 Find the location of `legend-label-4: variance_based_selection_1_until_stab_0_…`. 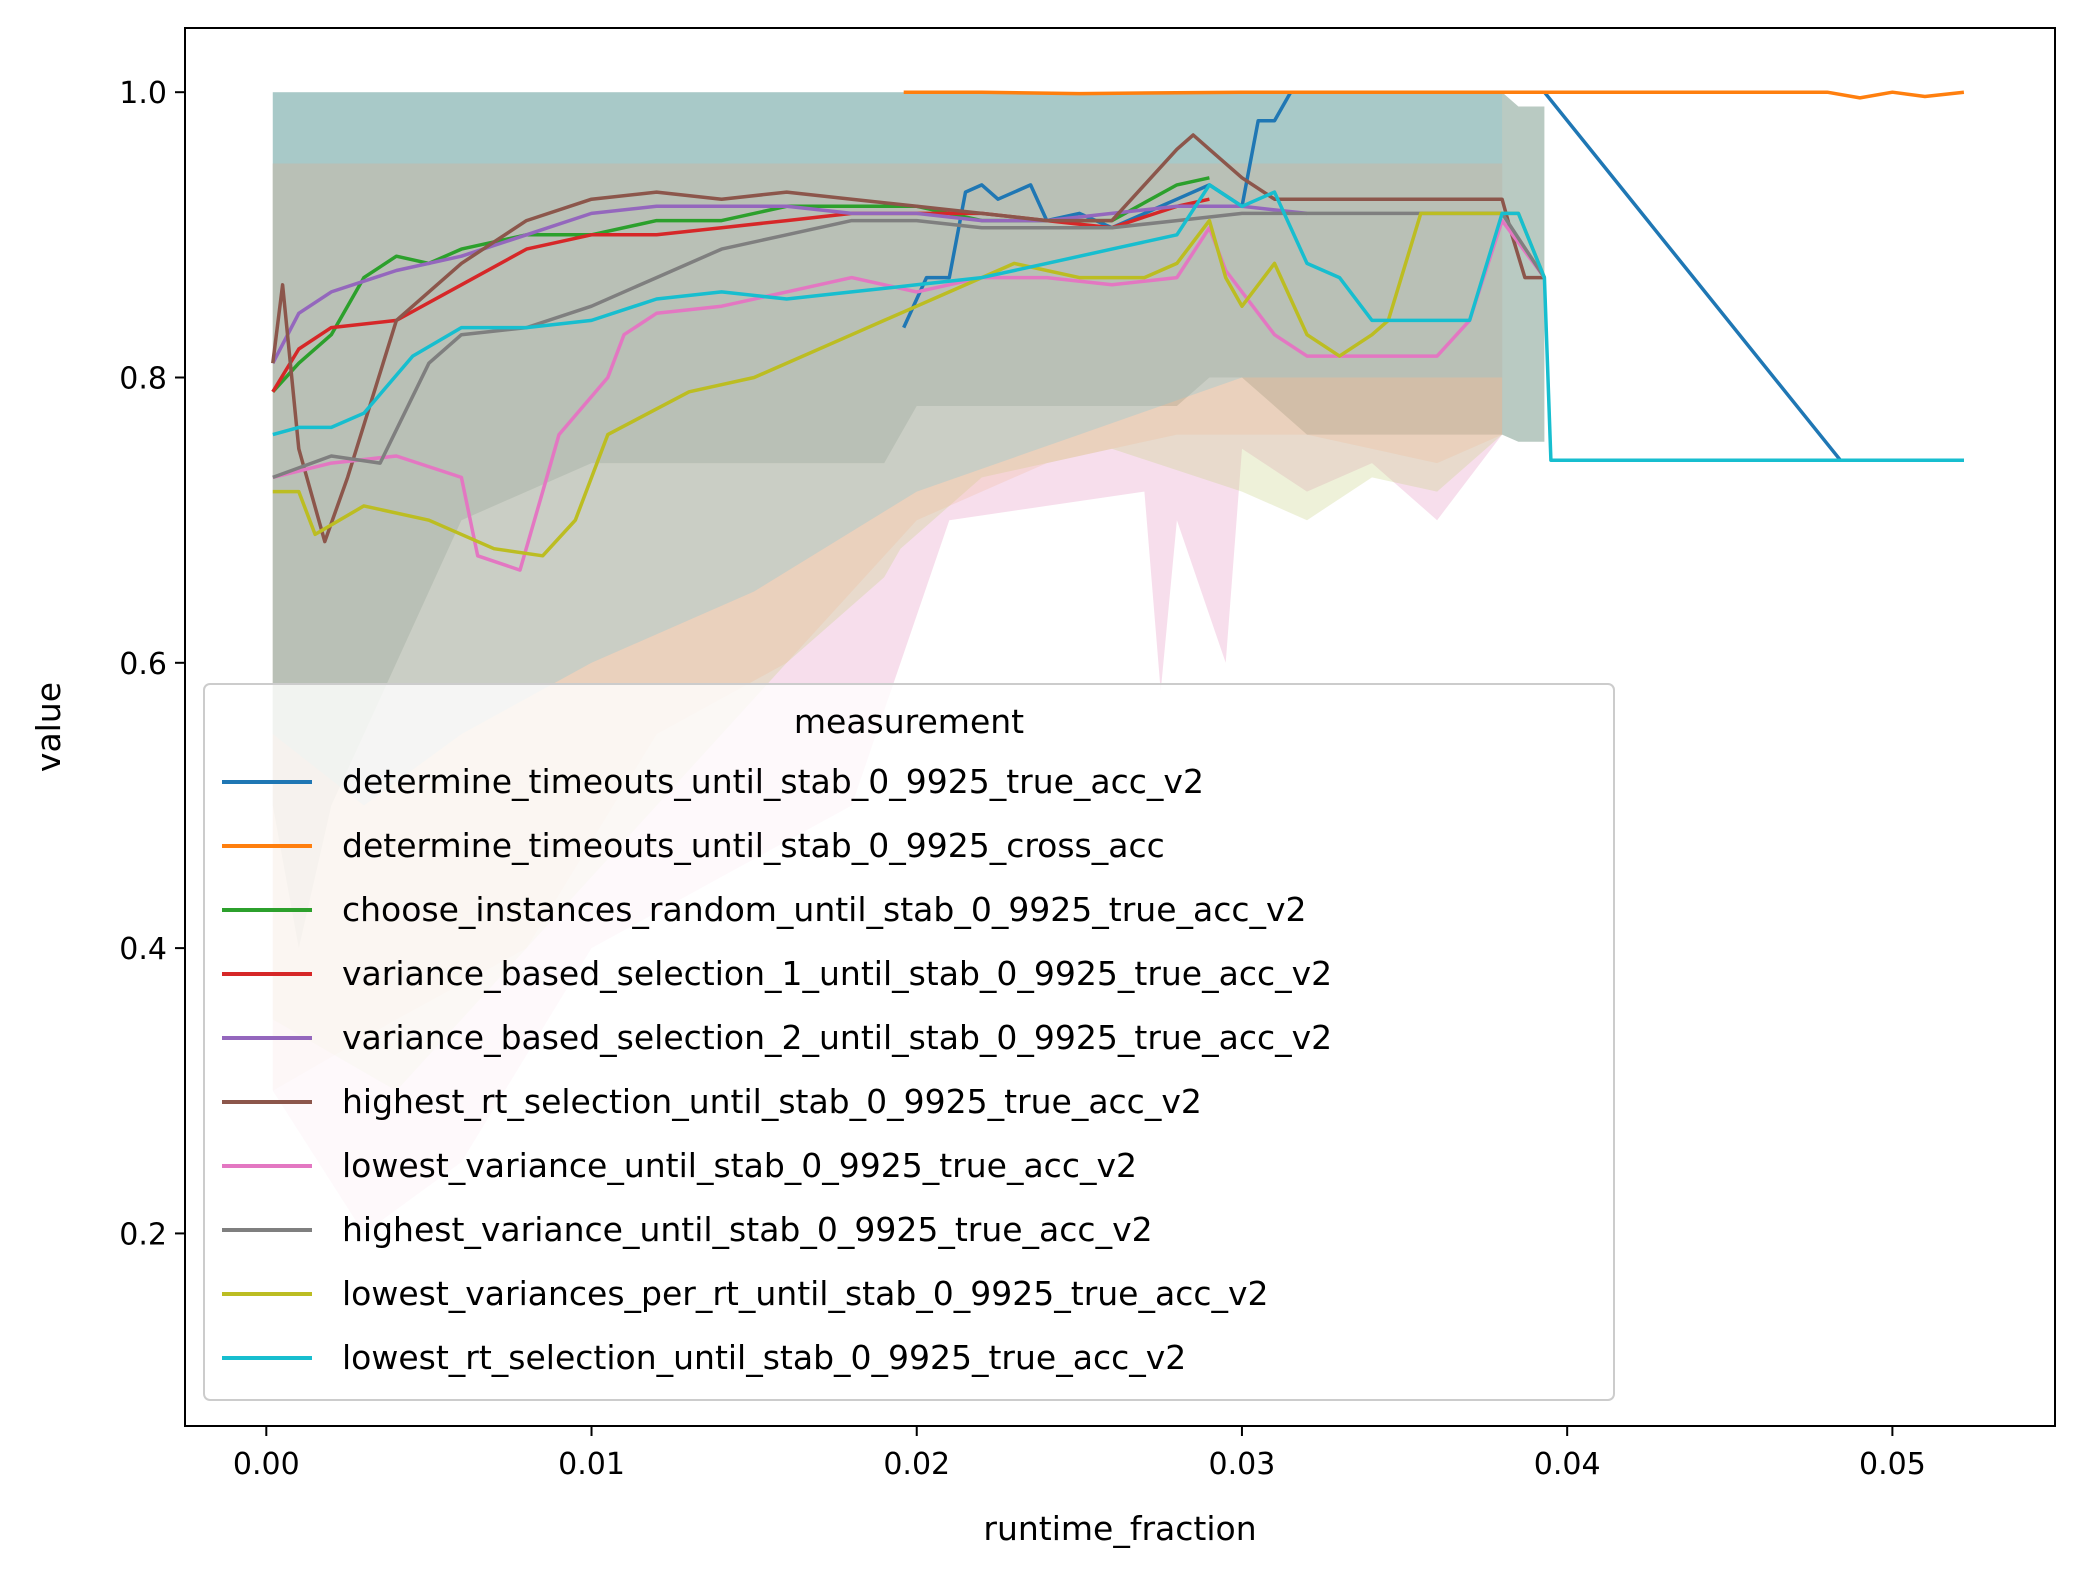

legend-label-4: variance_based_selection_1_until_stab_0_… is located at coordinates (837, 973).